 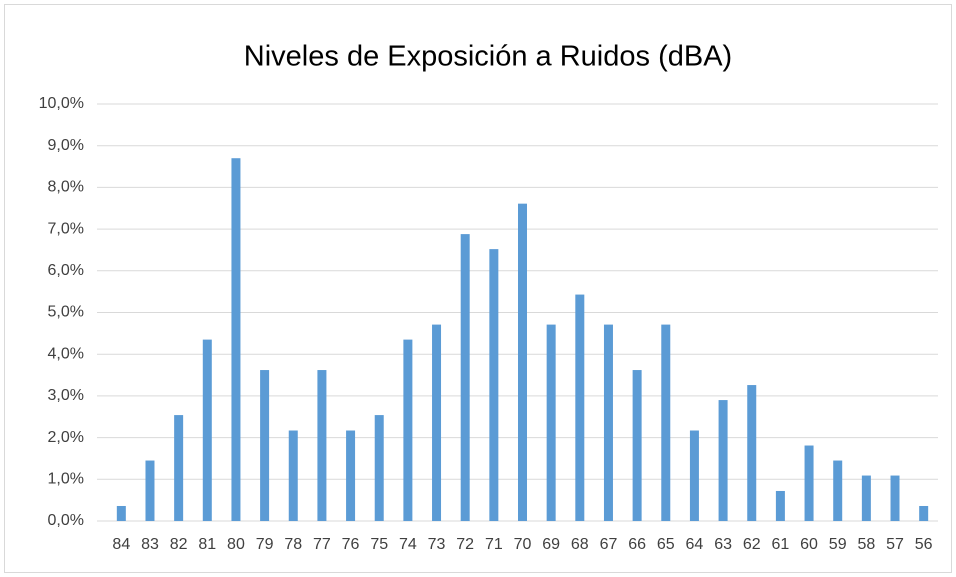 What do you see at coordinates (66, 187) in the screenshot?
I see `y-tick-label: 8,0%` at bounding box center [66, 187].